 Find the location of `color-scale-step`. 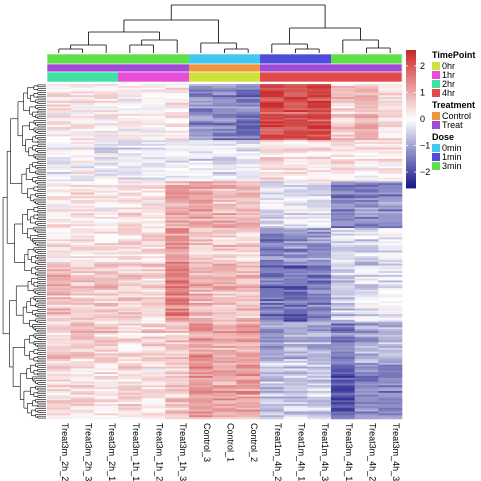

color-scale-step is located at coordinates (411, 99).